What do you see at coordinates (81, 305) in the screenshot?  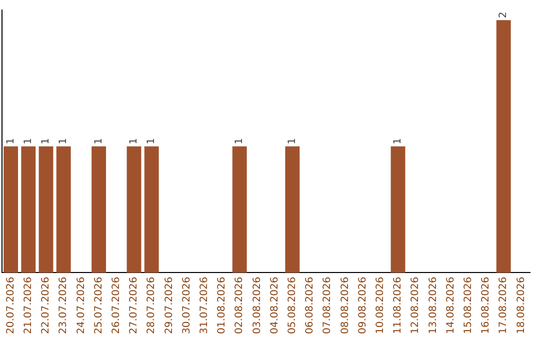 I see `x-tick-label: 24.07.2026` at bounding box center [81, 305].